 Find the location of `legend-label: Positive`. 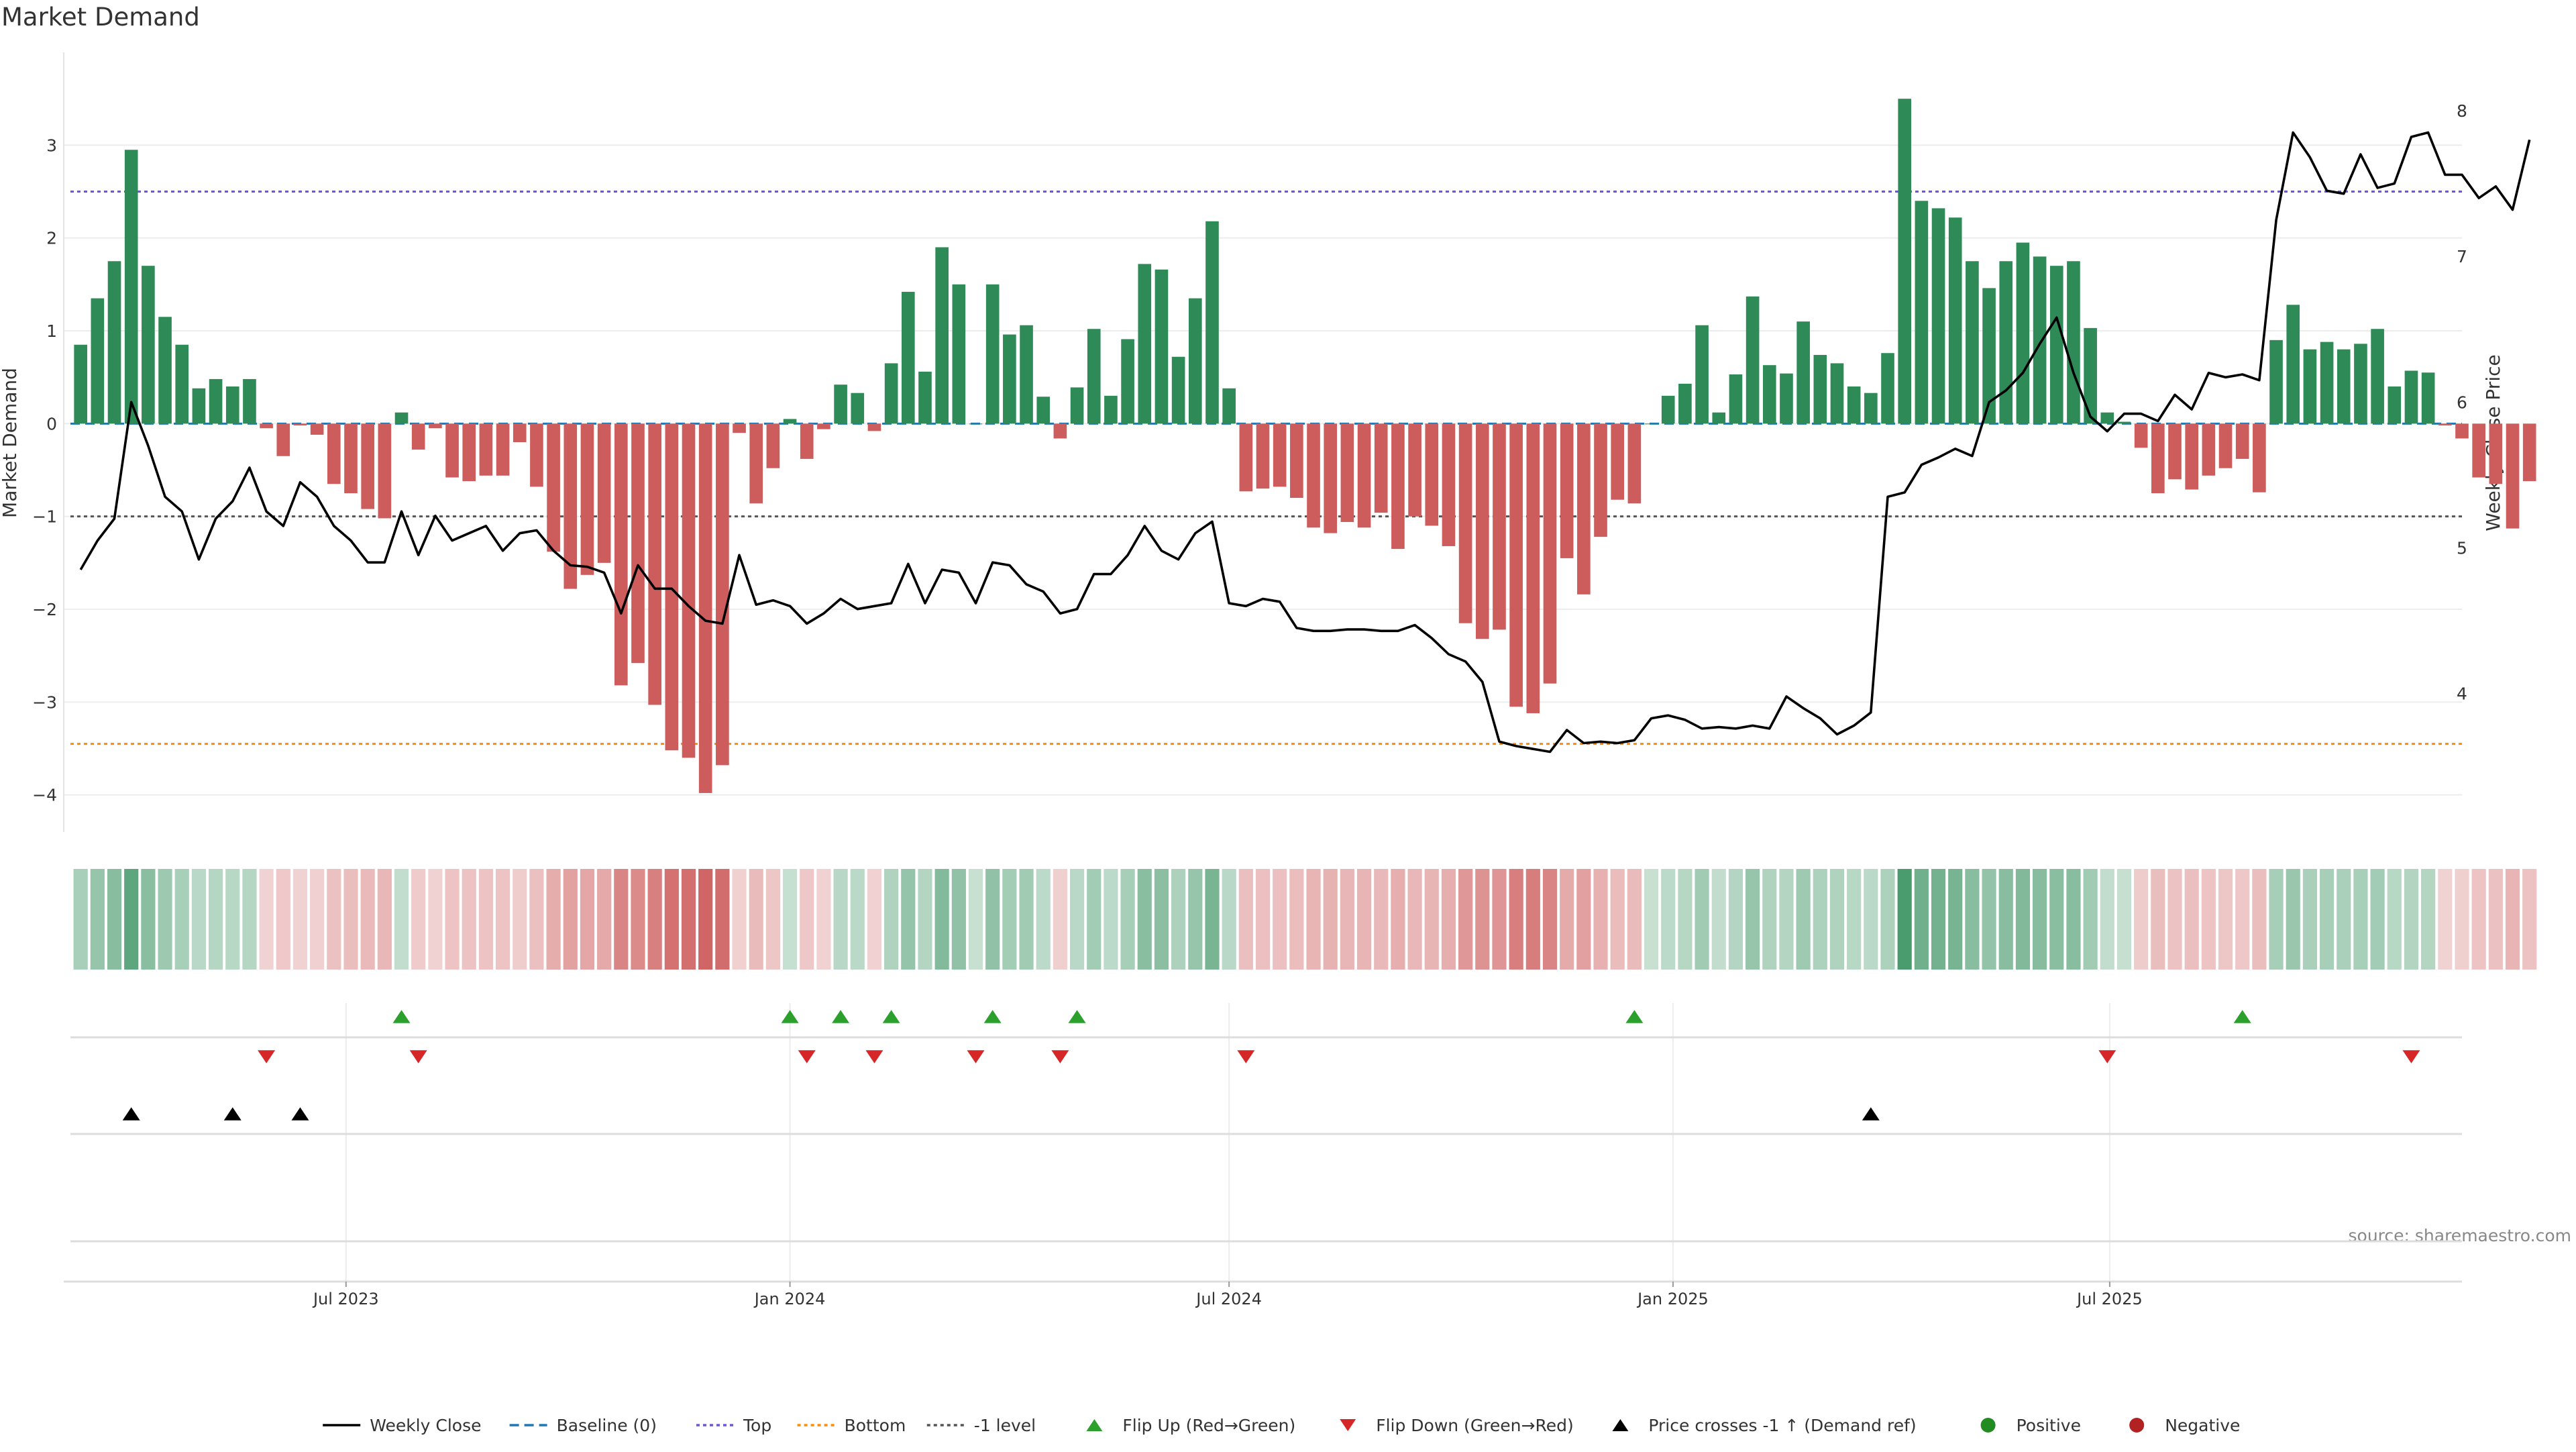

legend-label: Positive is located at coordinates (2049, 1425).